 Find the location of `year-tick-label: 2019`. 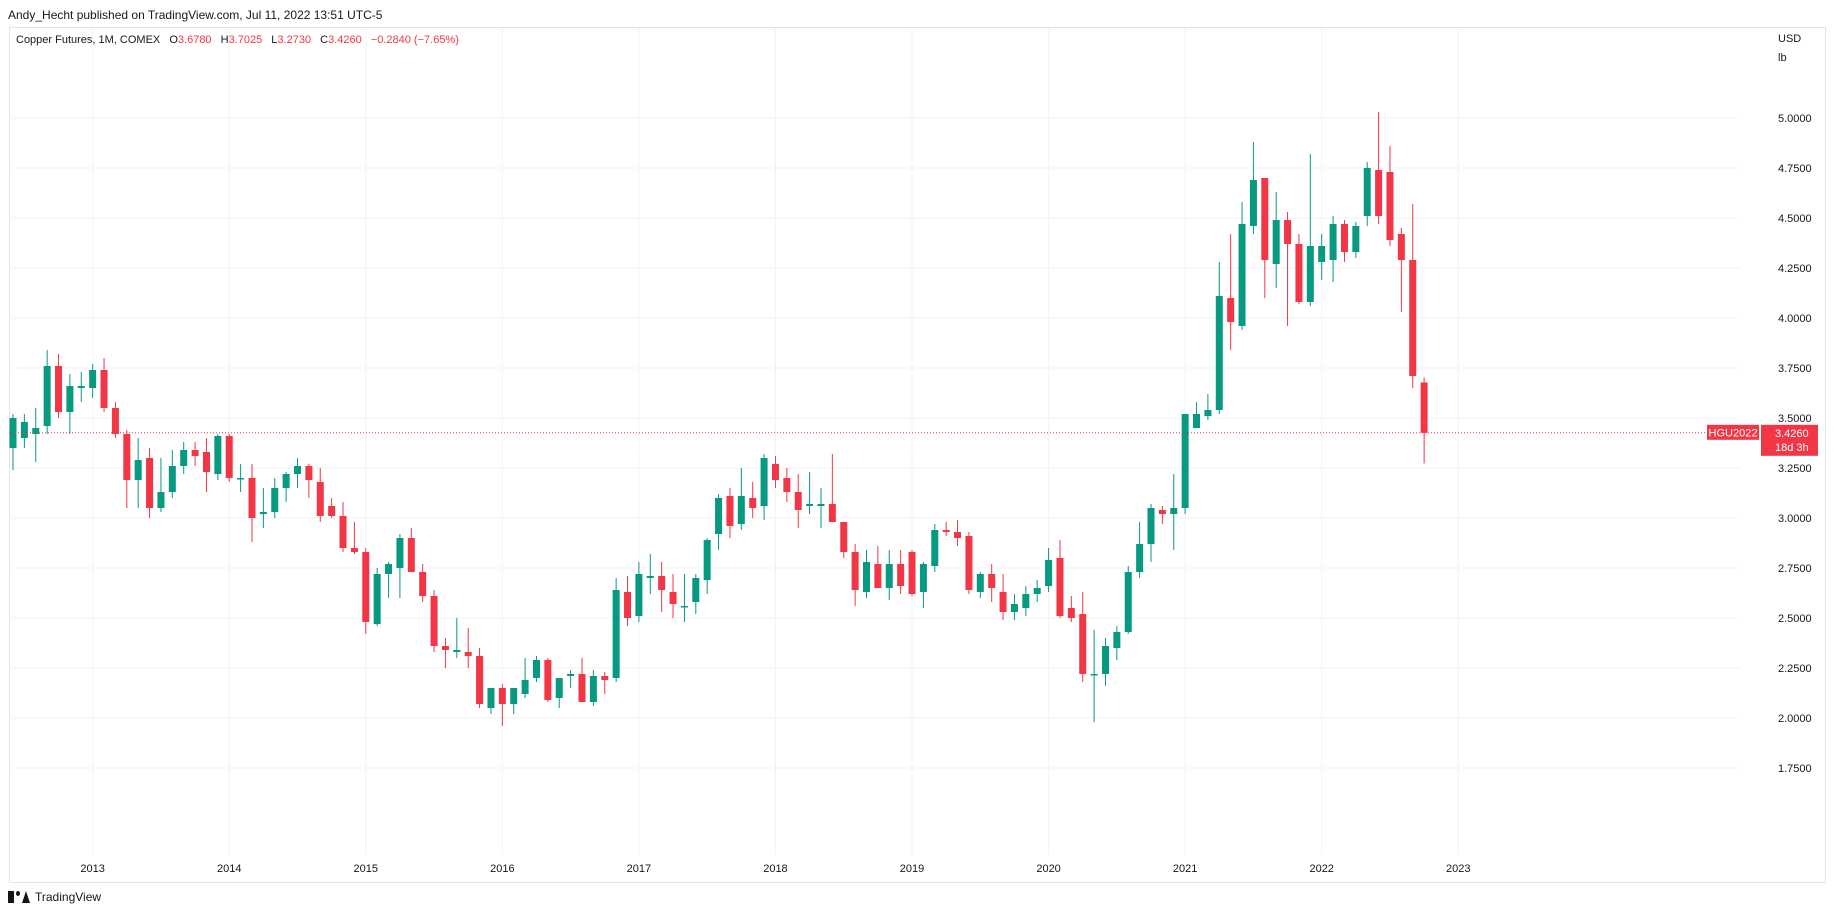

year-tick-label: 2019 is located at coordinates (912, 869).